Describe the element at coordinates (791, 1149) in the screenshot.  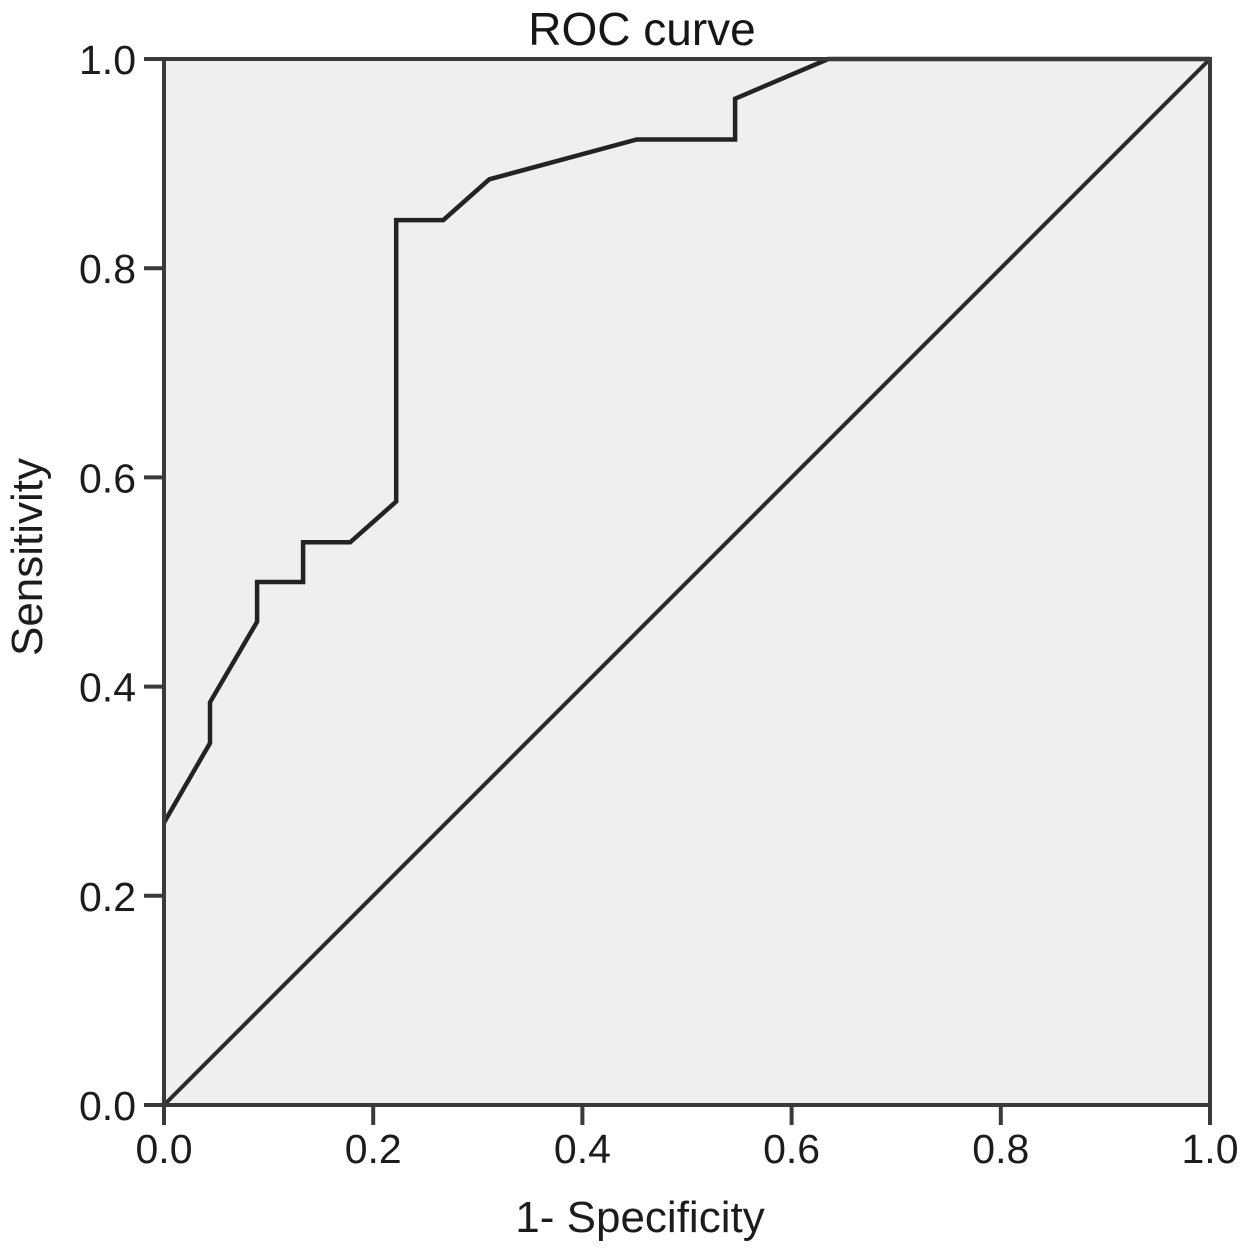
I see `x-tick-label: 0.6` at that location.